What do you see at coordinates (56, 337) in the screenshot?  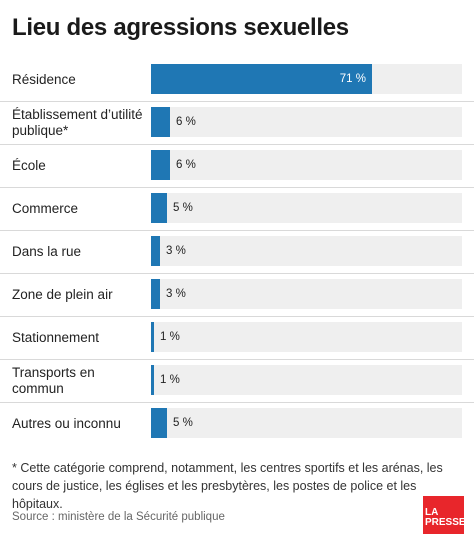 I see `category-label: Stationnement` at bounding box center [56, 337].